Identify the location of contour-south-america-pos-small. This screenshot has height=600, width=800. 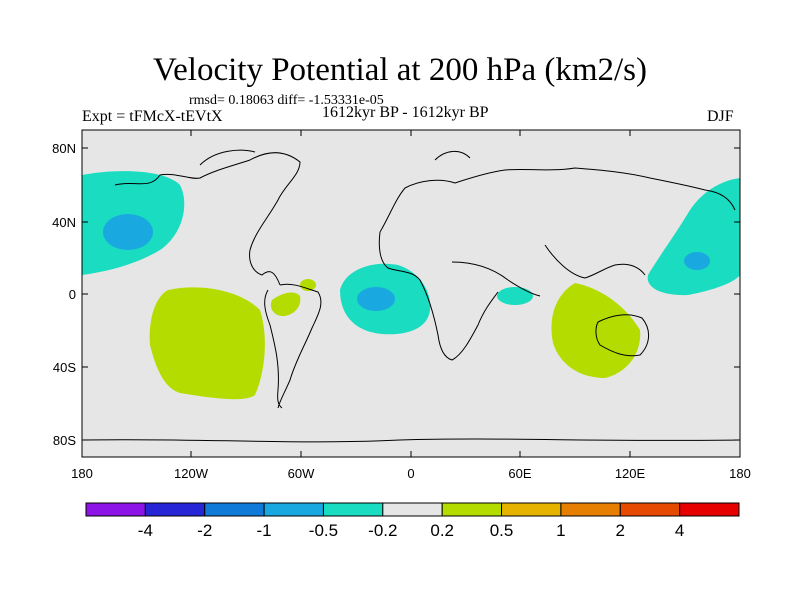
(308, 285).